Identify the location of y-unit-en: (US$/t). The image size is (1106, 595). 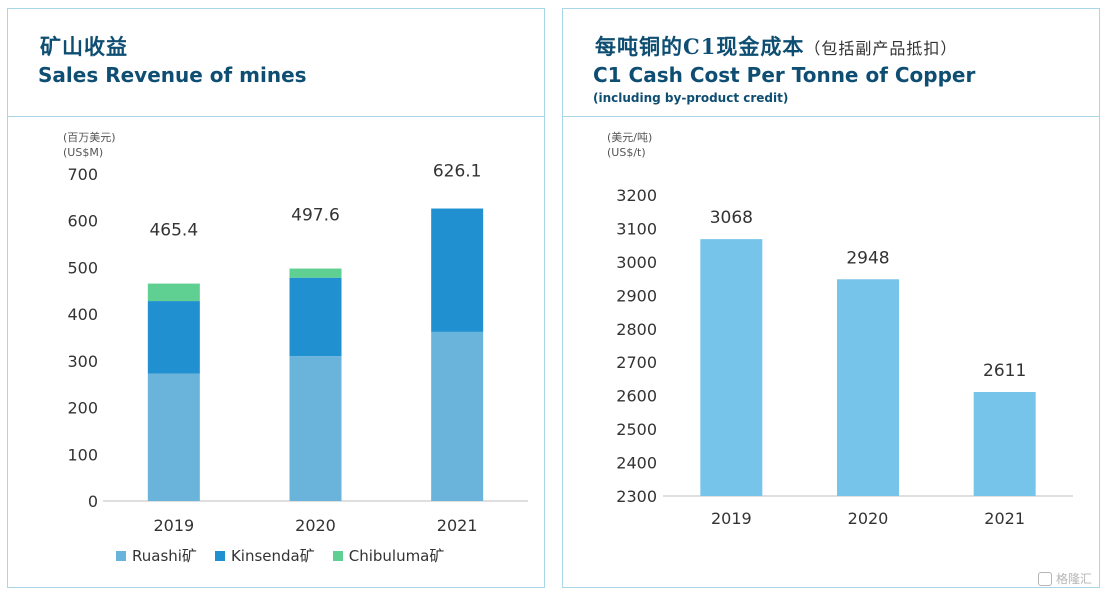
(626, 152).